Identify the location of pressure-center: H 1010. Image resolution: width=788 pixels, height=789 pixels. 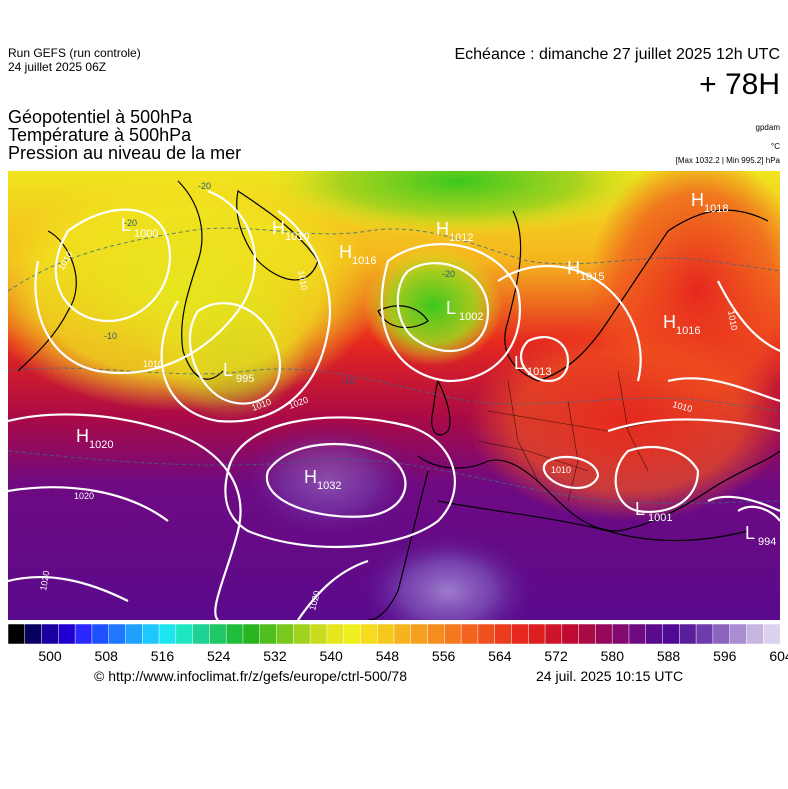
(290, 230).